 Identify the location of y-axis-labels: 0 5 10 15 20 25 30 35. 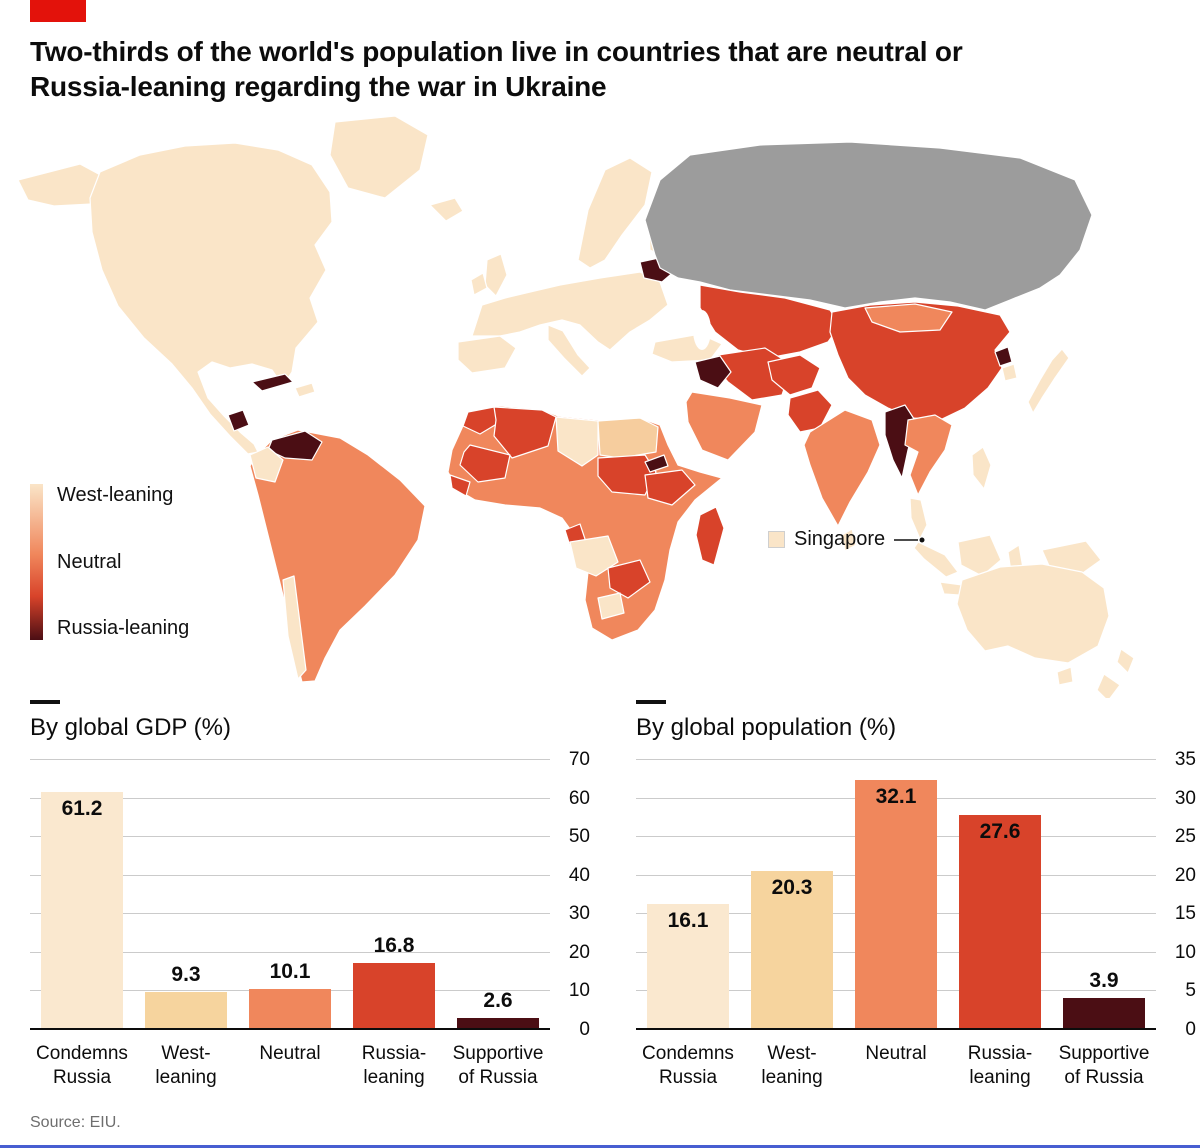
(1176, 894).